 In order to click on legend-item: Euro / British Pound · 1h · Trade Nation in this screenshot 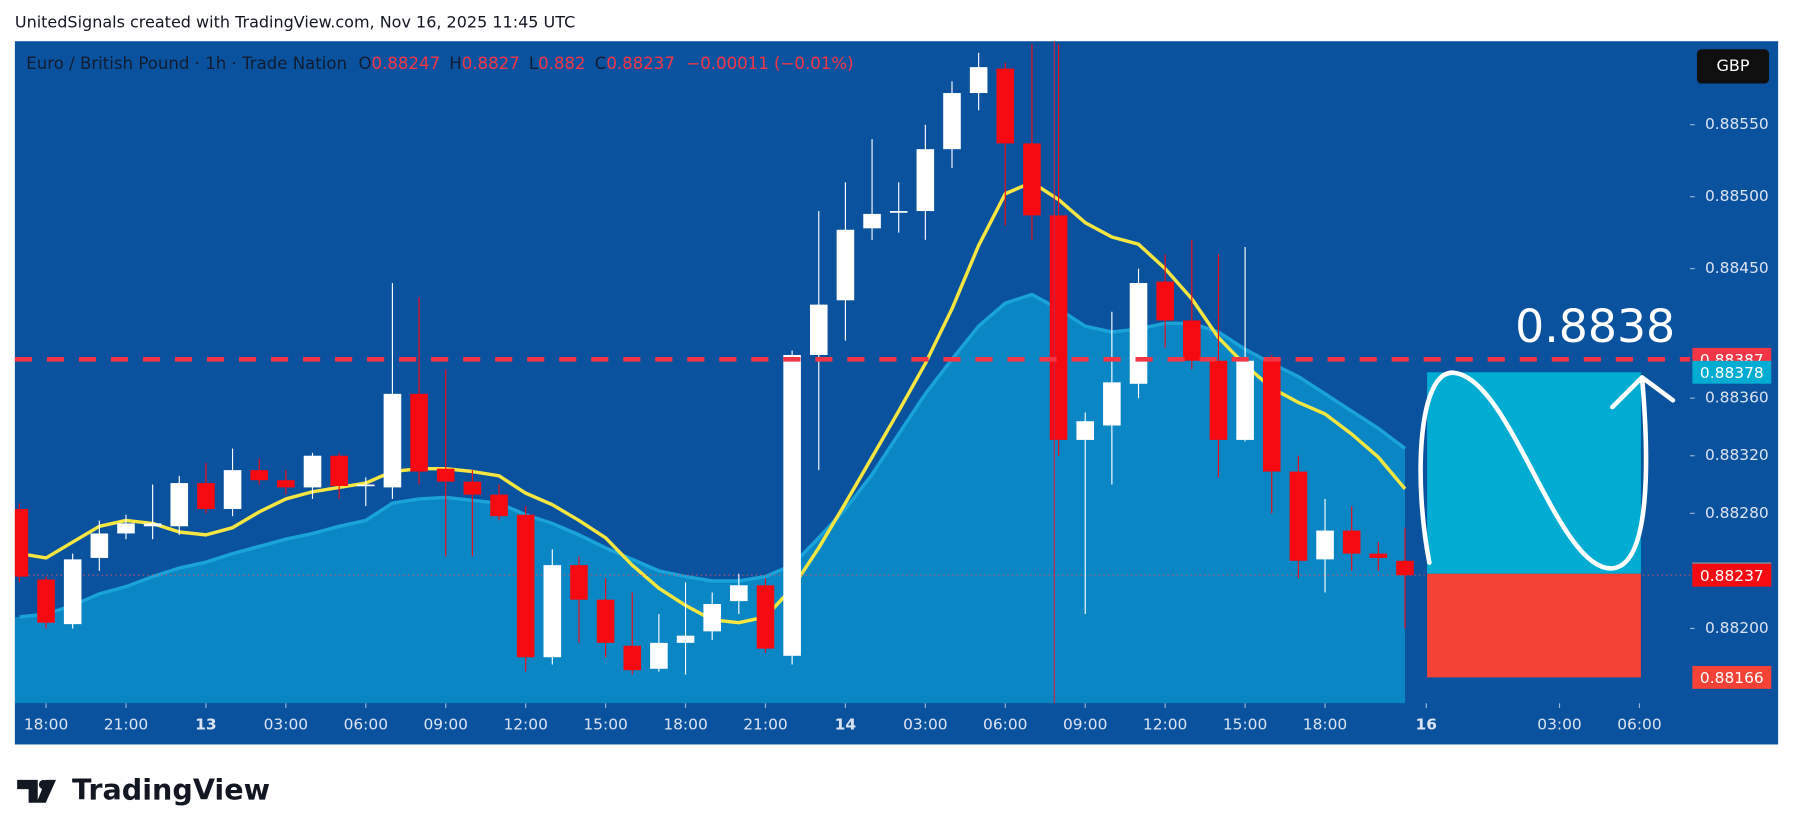, I will do `click(186, 63)`.